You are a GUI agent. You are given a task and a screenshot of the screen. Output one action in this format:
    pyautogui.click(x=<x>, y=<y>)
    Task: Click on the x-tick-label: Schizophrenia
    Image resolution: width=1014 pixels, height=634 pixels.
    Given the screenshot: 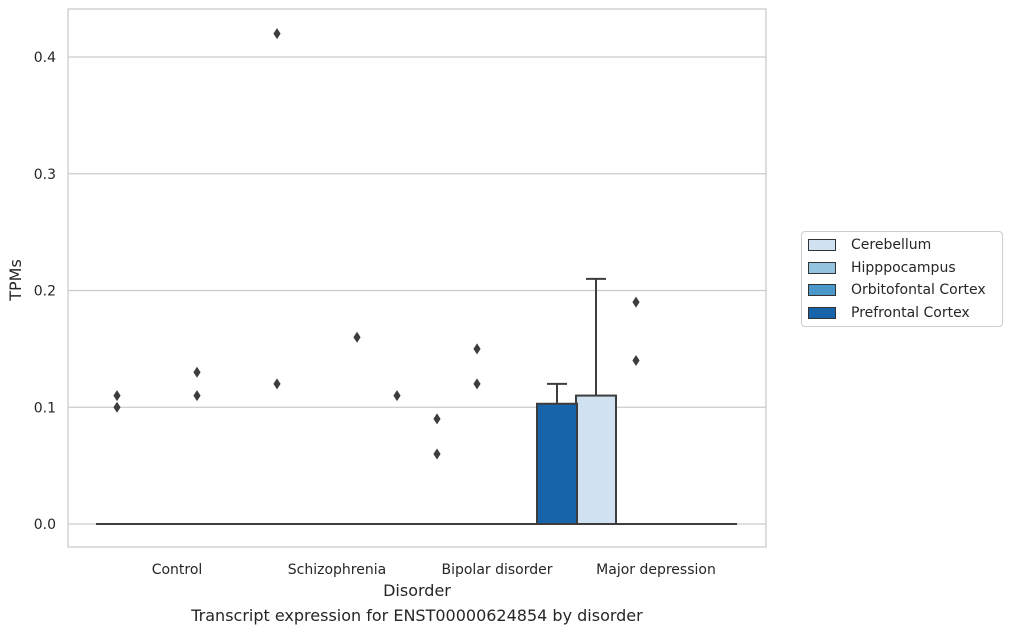 What is the action you would take?
    pyautogui.click(x=337, y=570)
    